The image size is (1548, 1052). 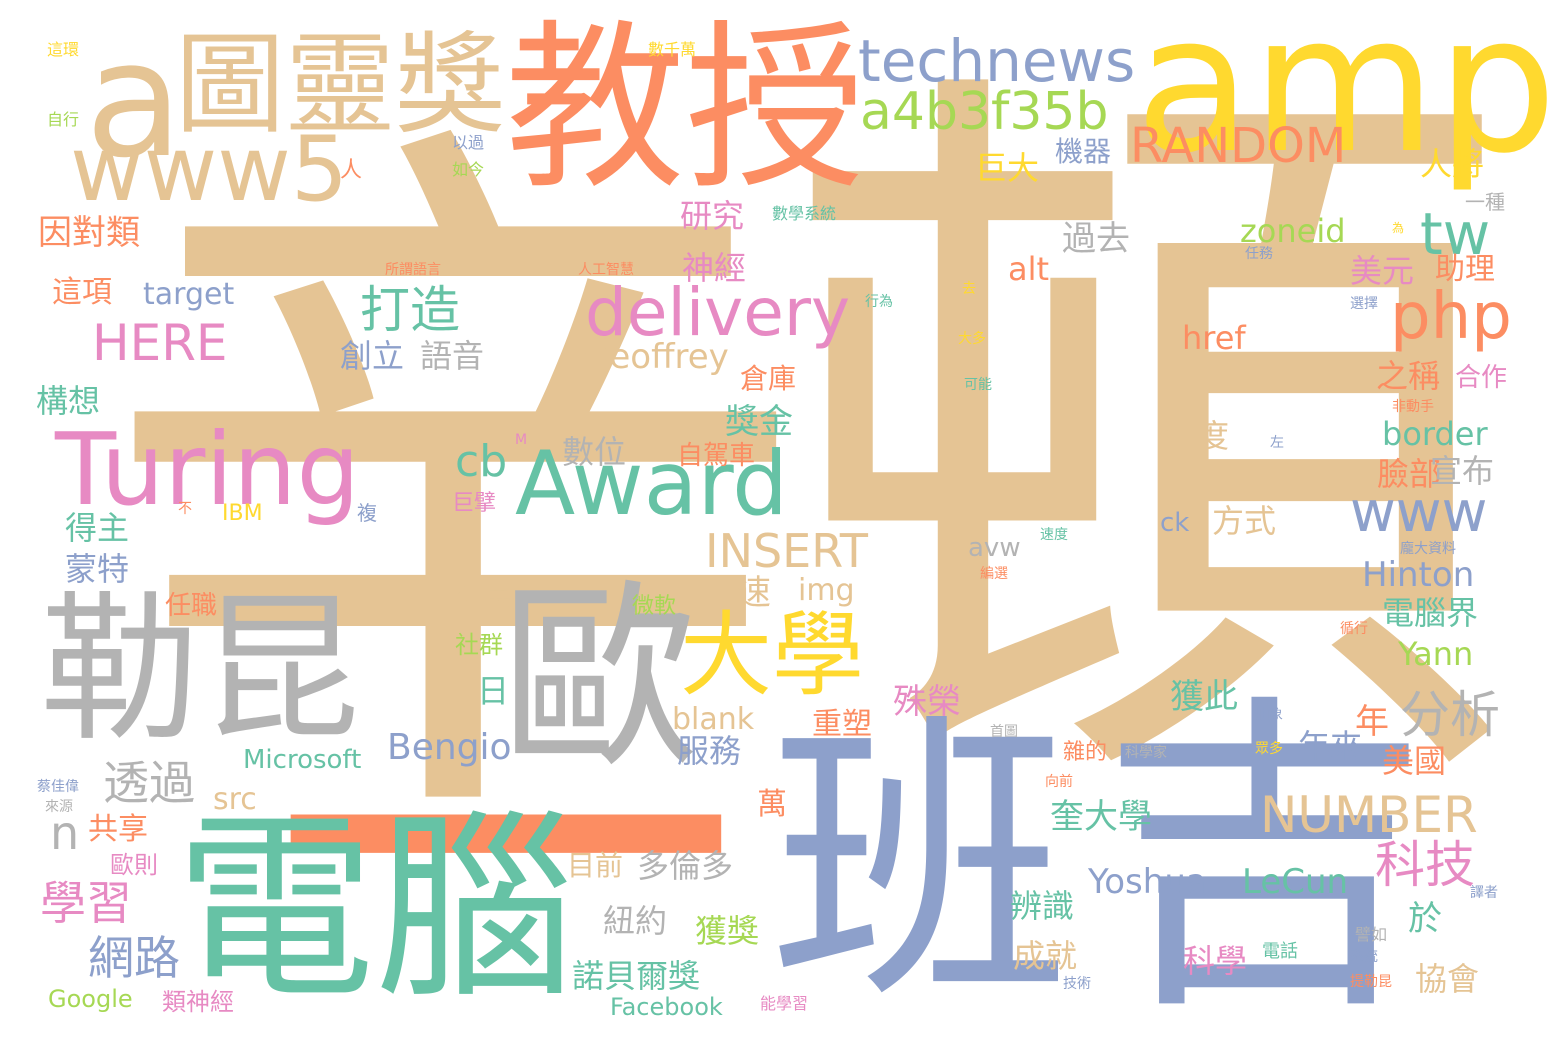 I want to click on word-www: www, so click(x=1419, y=512).